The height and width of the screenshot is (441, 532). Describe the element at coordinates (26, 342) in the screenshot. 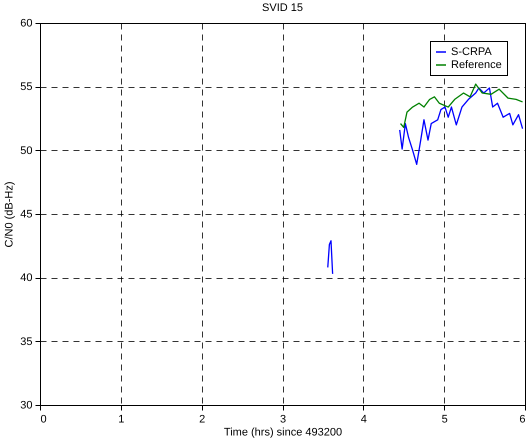

I see `y-tick-label: 35` at that location.